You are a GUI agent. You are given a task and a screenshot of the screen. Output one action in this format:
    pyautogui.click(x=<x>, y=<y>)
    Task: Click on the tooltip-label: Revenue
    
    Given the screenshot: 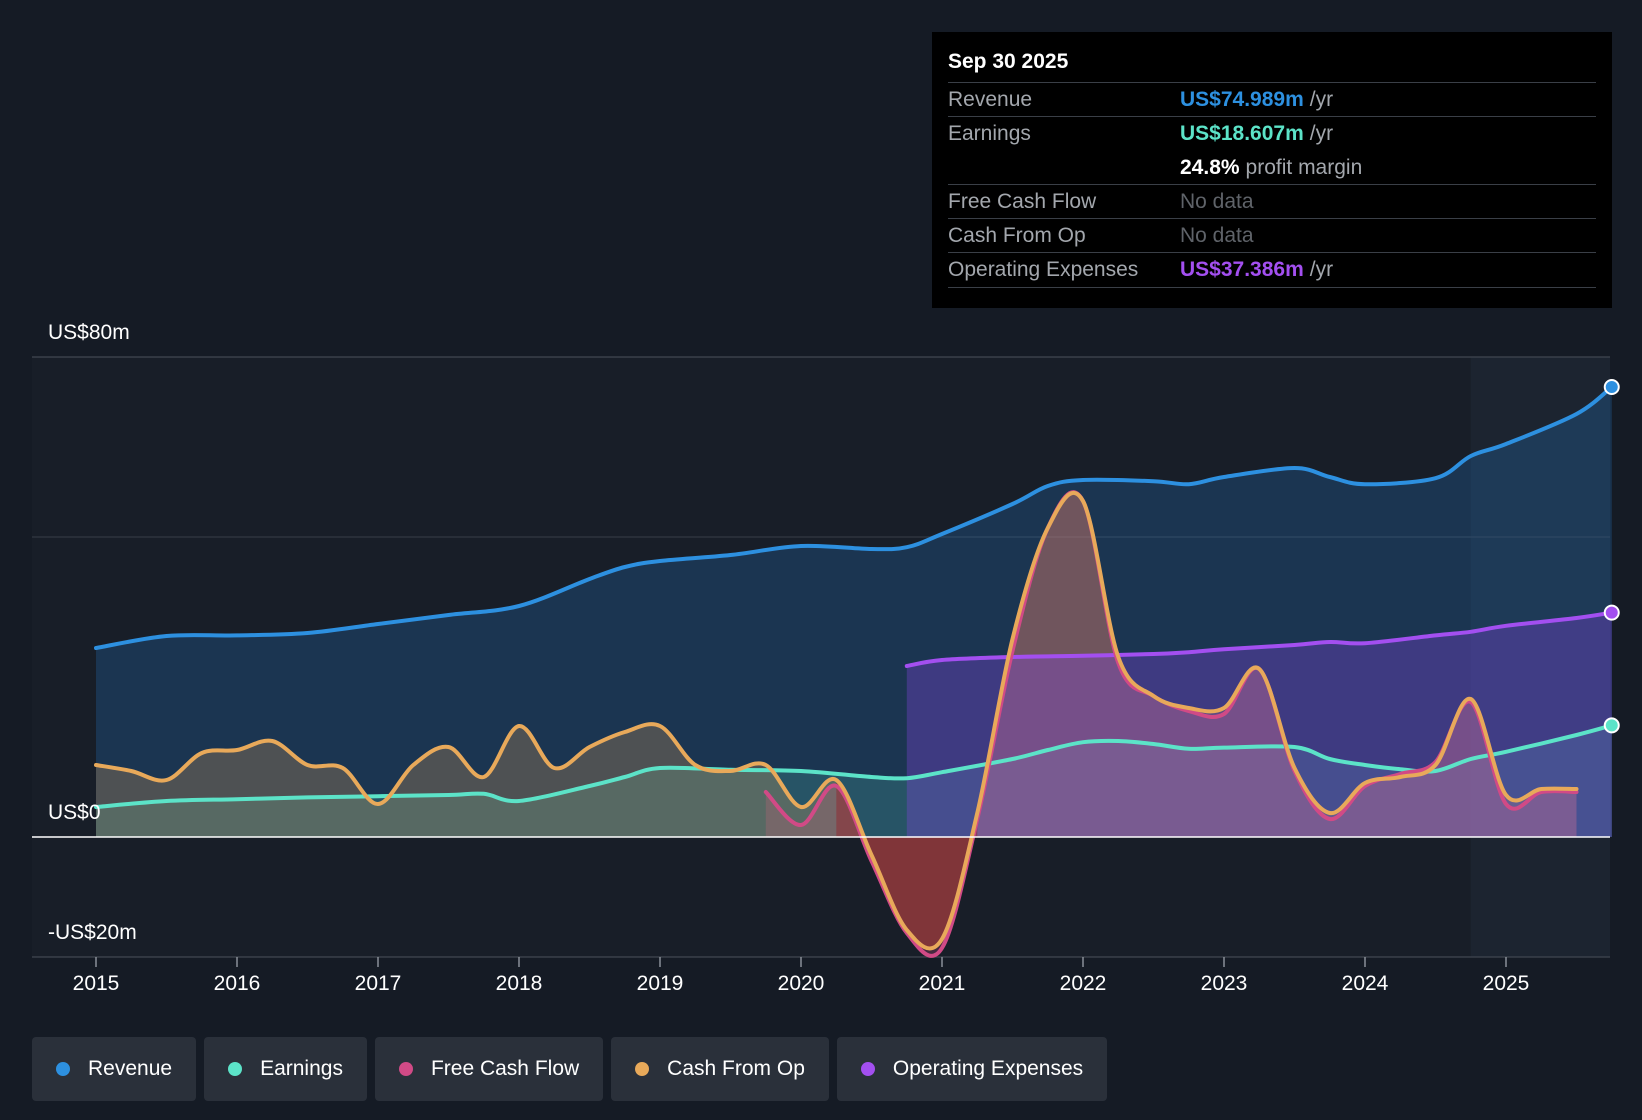 What is the action you would take?
    pyautogui.click(x=990, y=99)
    